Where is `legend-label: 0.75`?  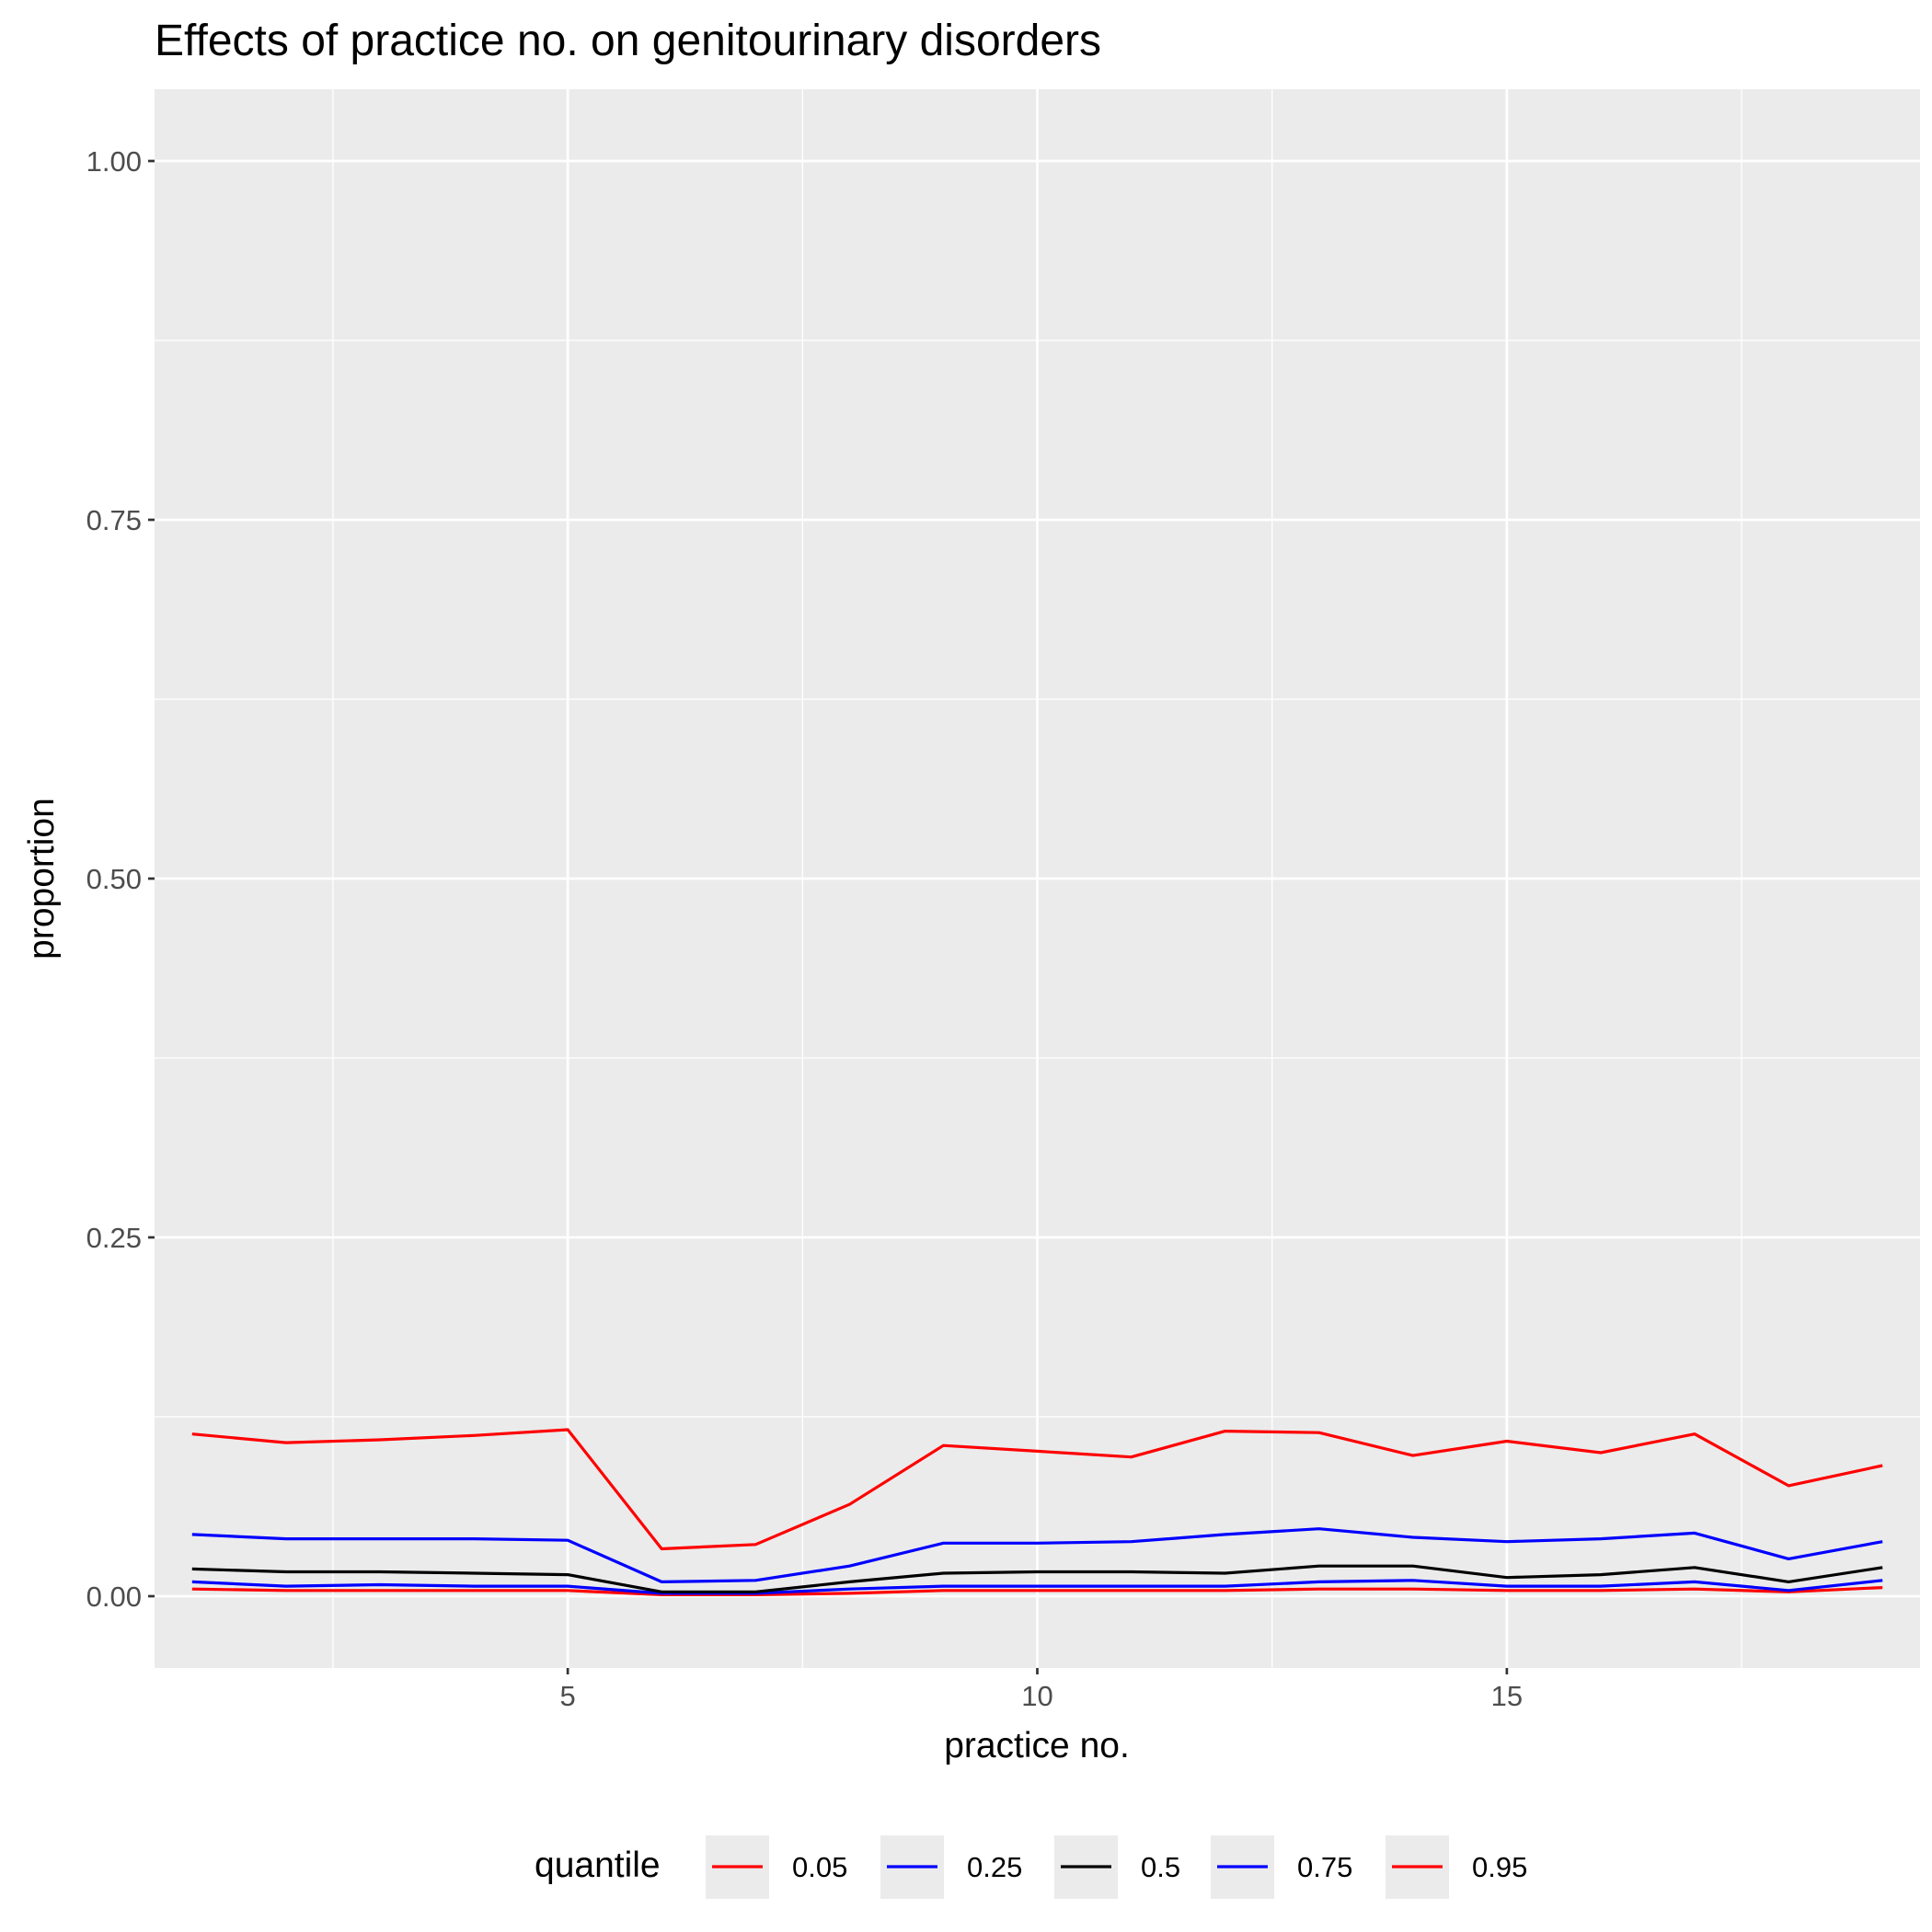
legend-label: 0.75 is located at coordinates (1324, 1867).